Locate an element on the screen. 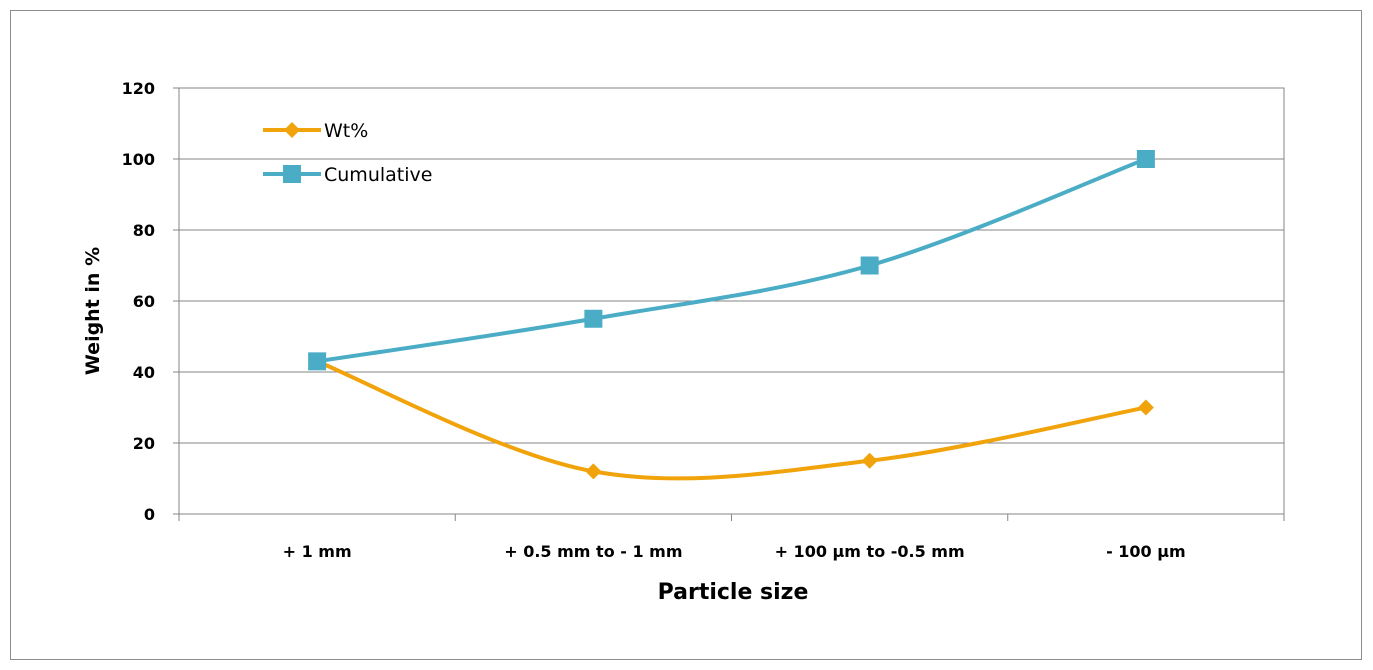  y-tick-label: 40 is located at coordinates (144, 372).